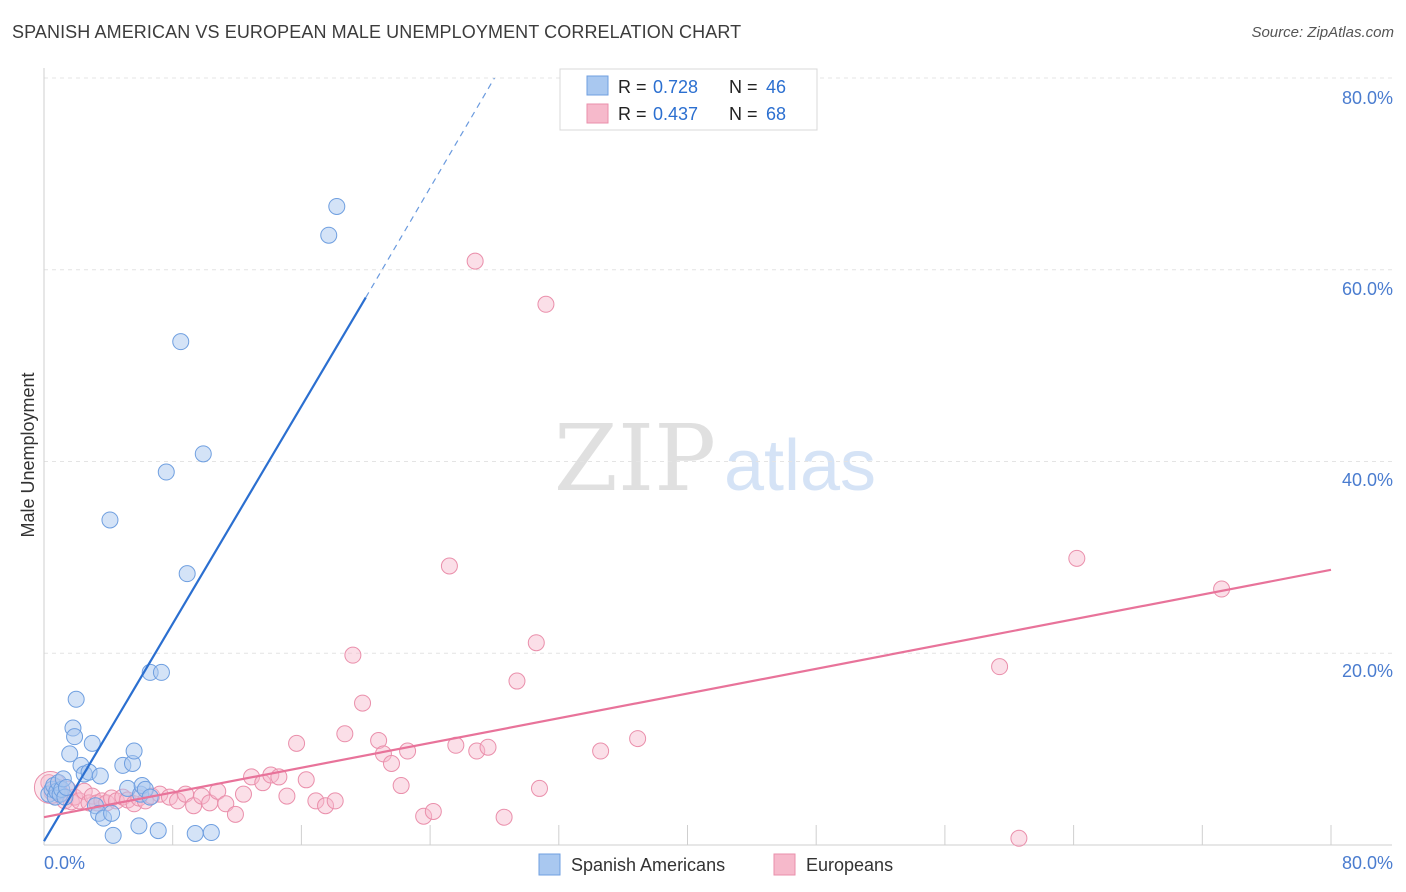  Describe the element at coordinates (784, 864) in the screenshot. I see `bottom-legend-swatch-pink` at that location.